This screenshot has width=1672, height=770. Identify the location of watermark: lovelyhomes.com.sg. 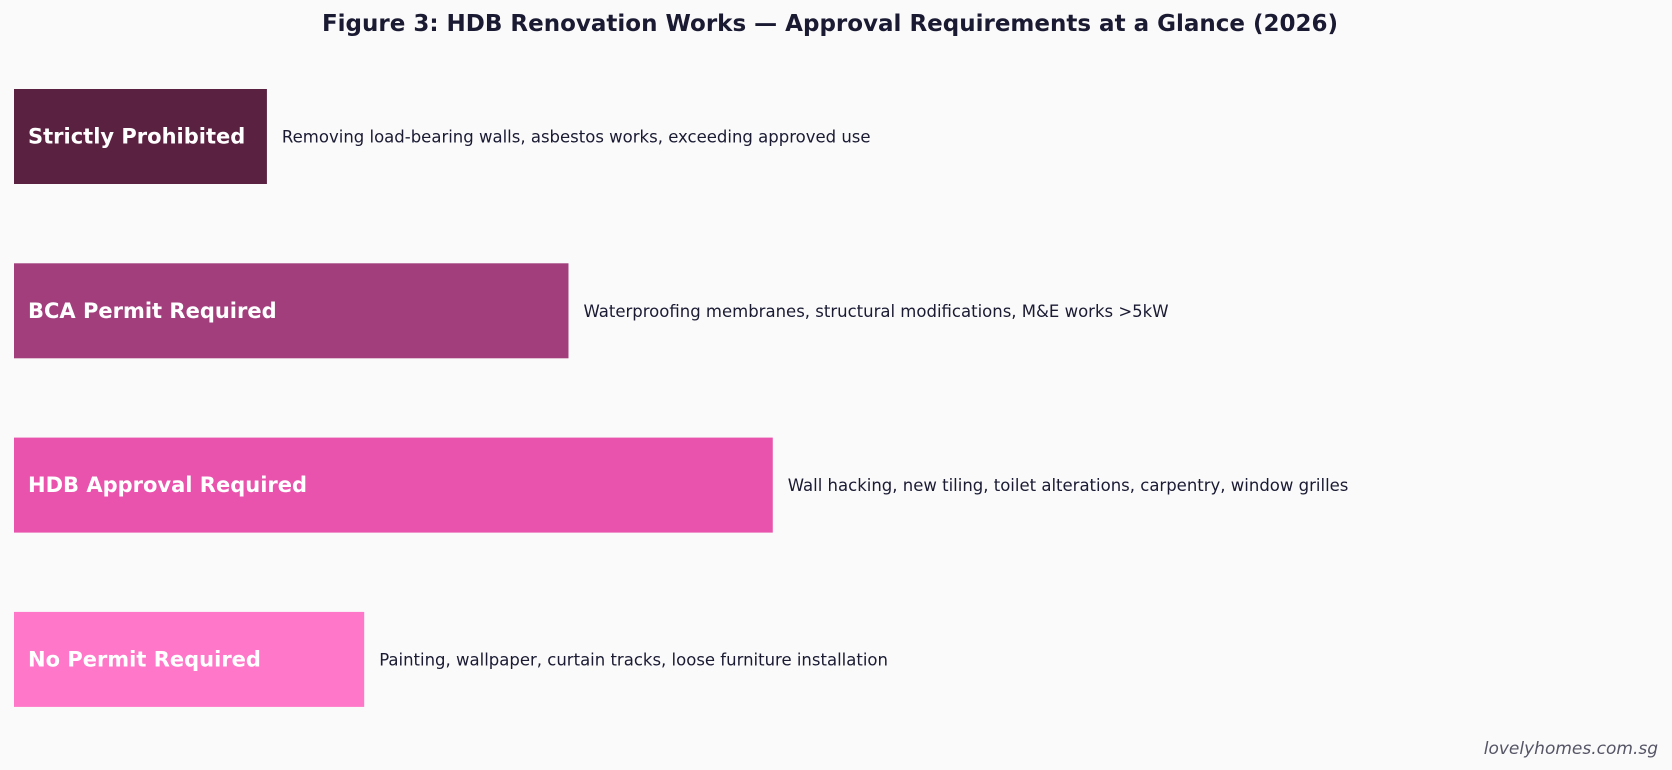
(1571, 749).